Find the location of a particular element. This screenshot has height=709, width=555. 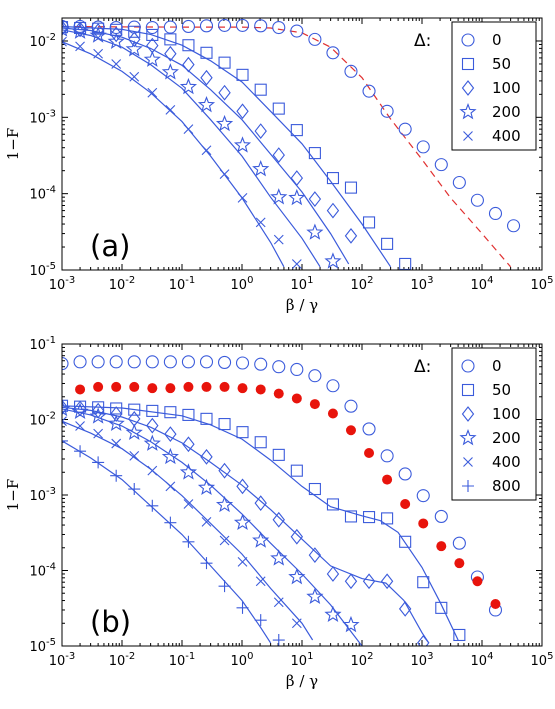

x-tick-label: 10⁻² is located at coordinates (122, 660).